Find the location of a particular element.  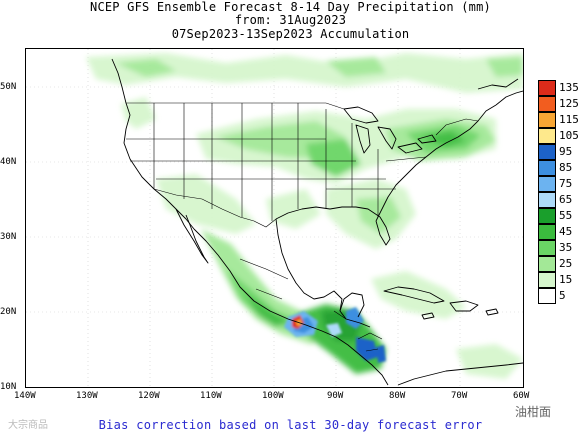

legend-label-65: 65 is located at coordinates (566, 199).